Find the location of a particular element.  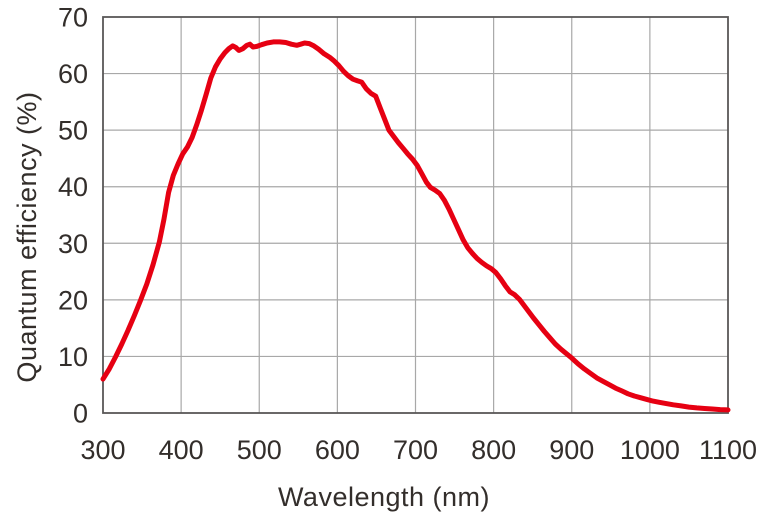

x-tick-label: 500 is located at coordinates (259, 450).